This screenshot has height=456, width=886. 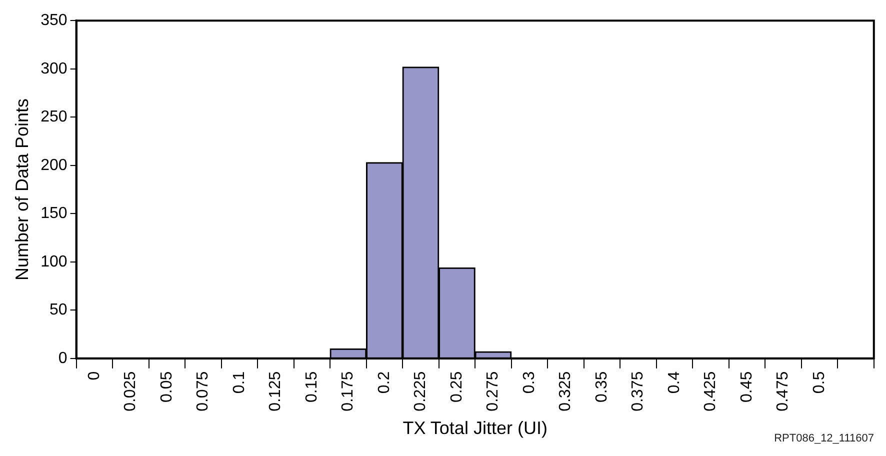 I want to click on x-tick-label: 0.2, so click(x=384, y=382).